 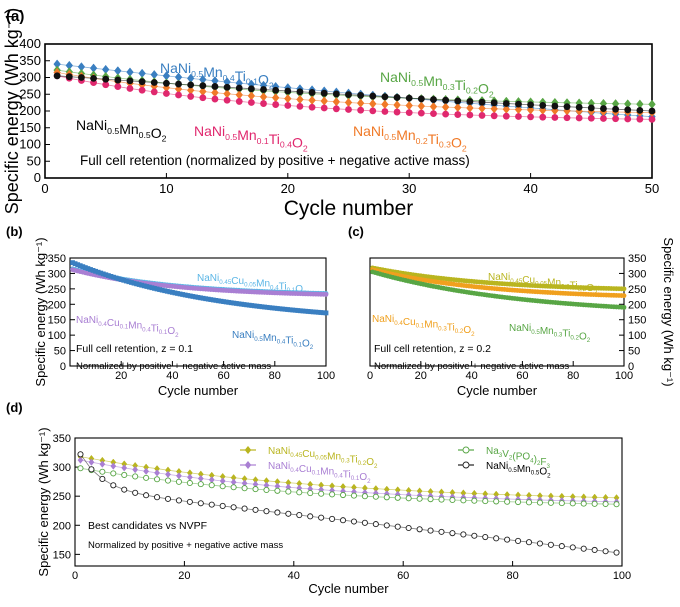 What do you see at coordinates (30, 77) in the screenshot?
I see `y-tick-label: 300` at bounding box center [30, 77].